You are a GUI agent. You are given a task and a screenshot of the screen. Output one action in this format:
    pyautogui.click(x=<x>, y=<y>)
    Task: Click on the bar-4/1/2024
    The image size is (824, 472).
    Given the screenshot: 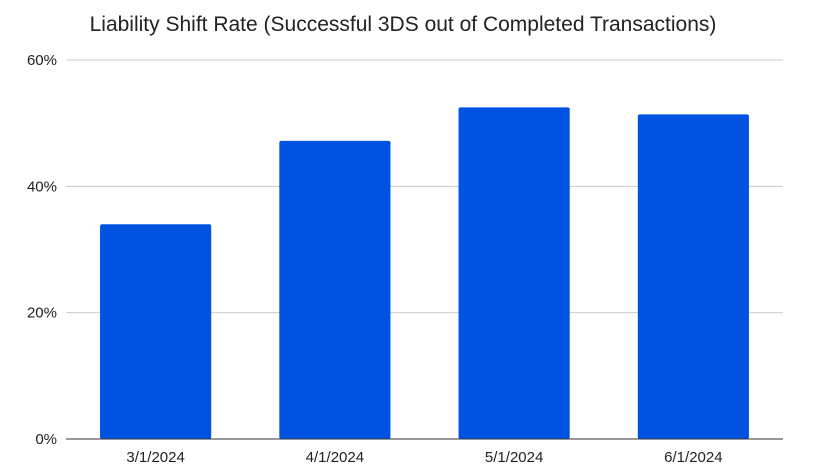 What is the action you would take?
    pyautogui.click(x=335, y=289)
    